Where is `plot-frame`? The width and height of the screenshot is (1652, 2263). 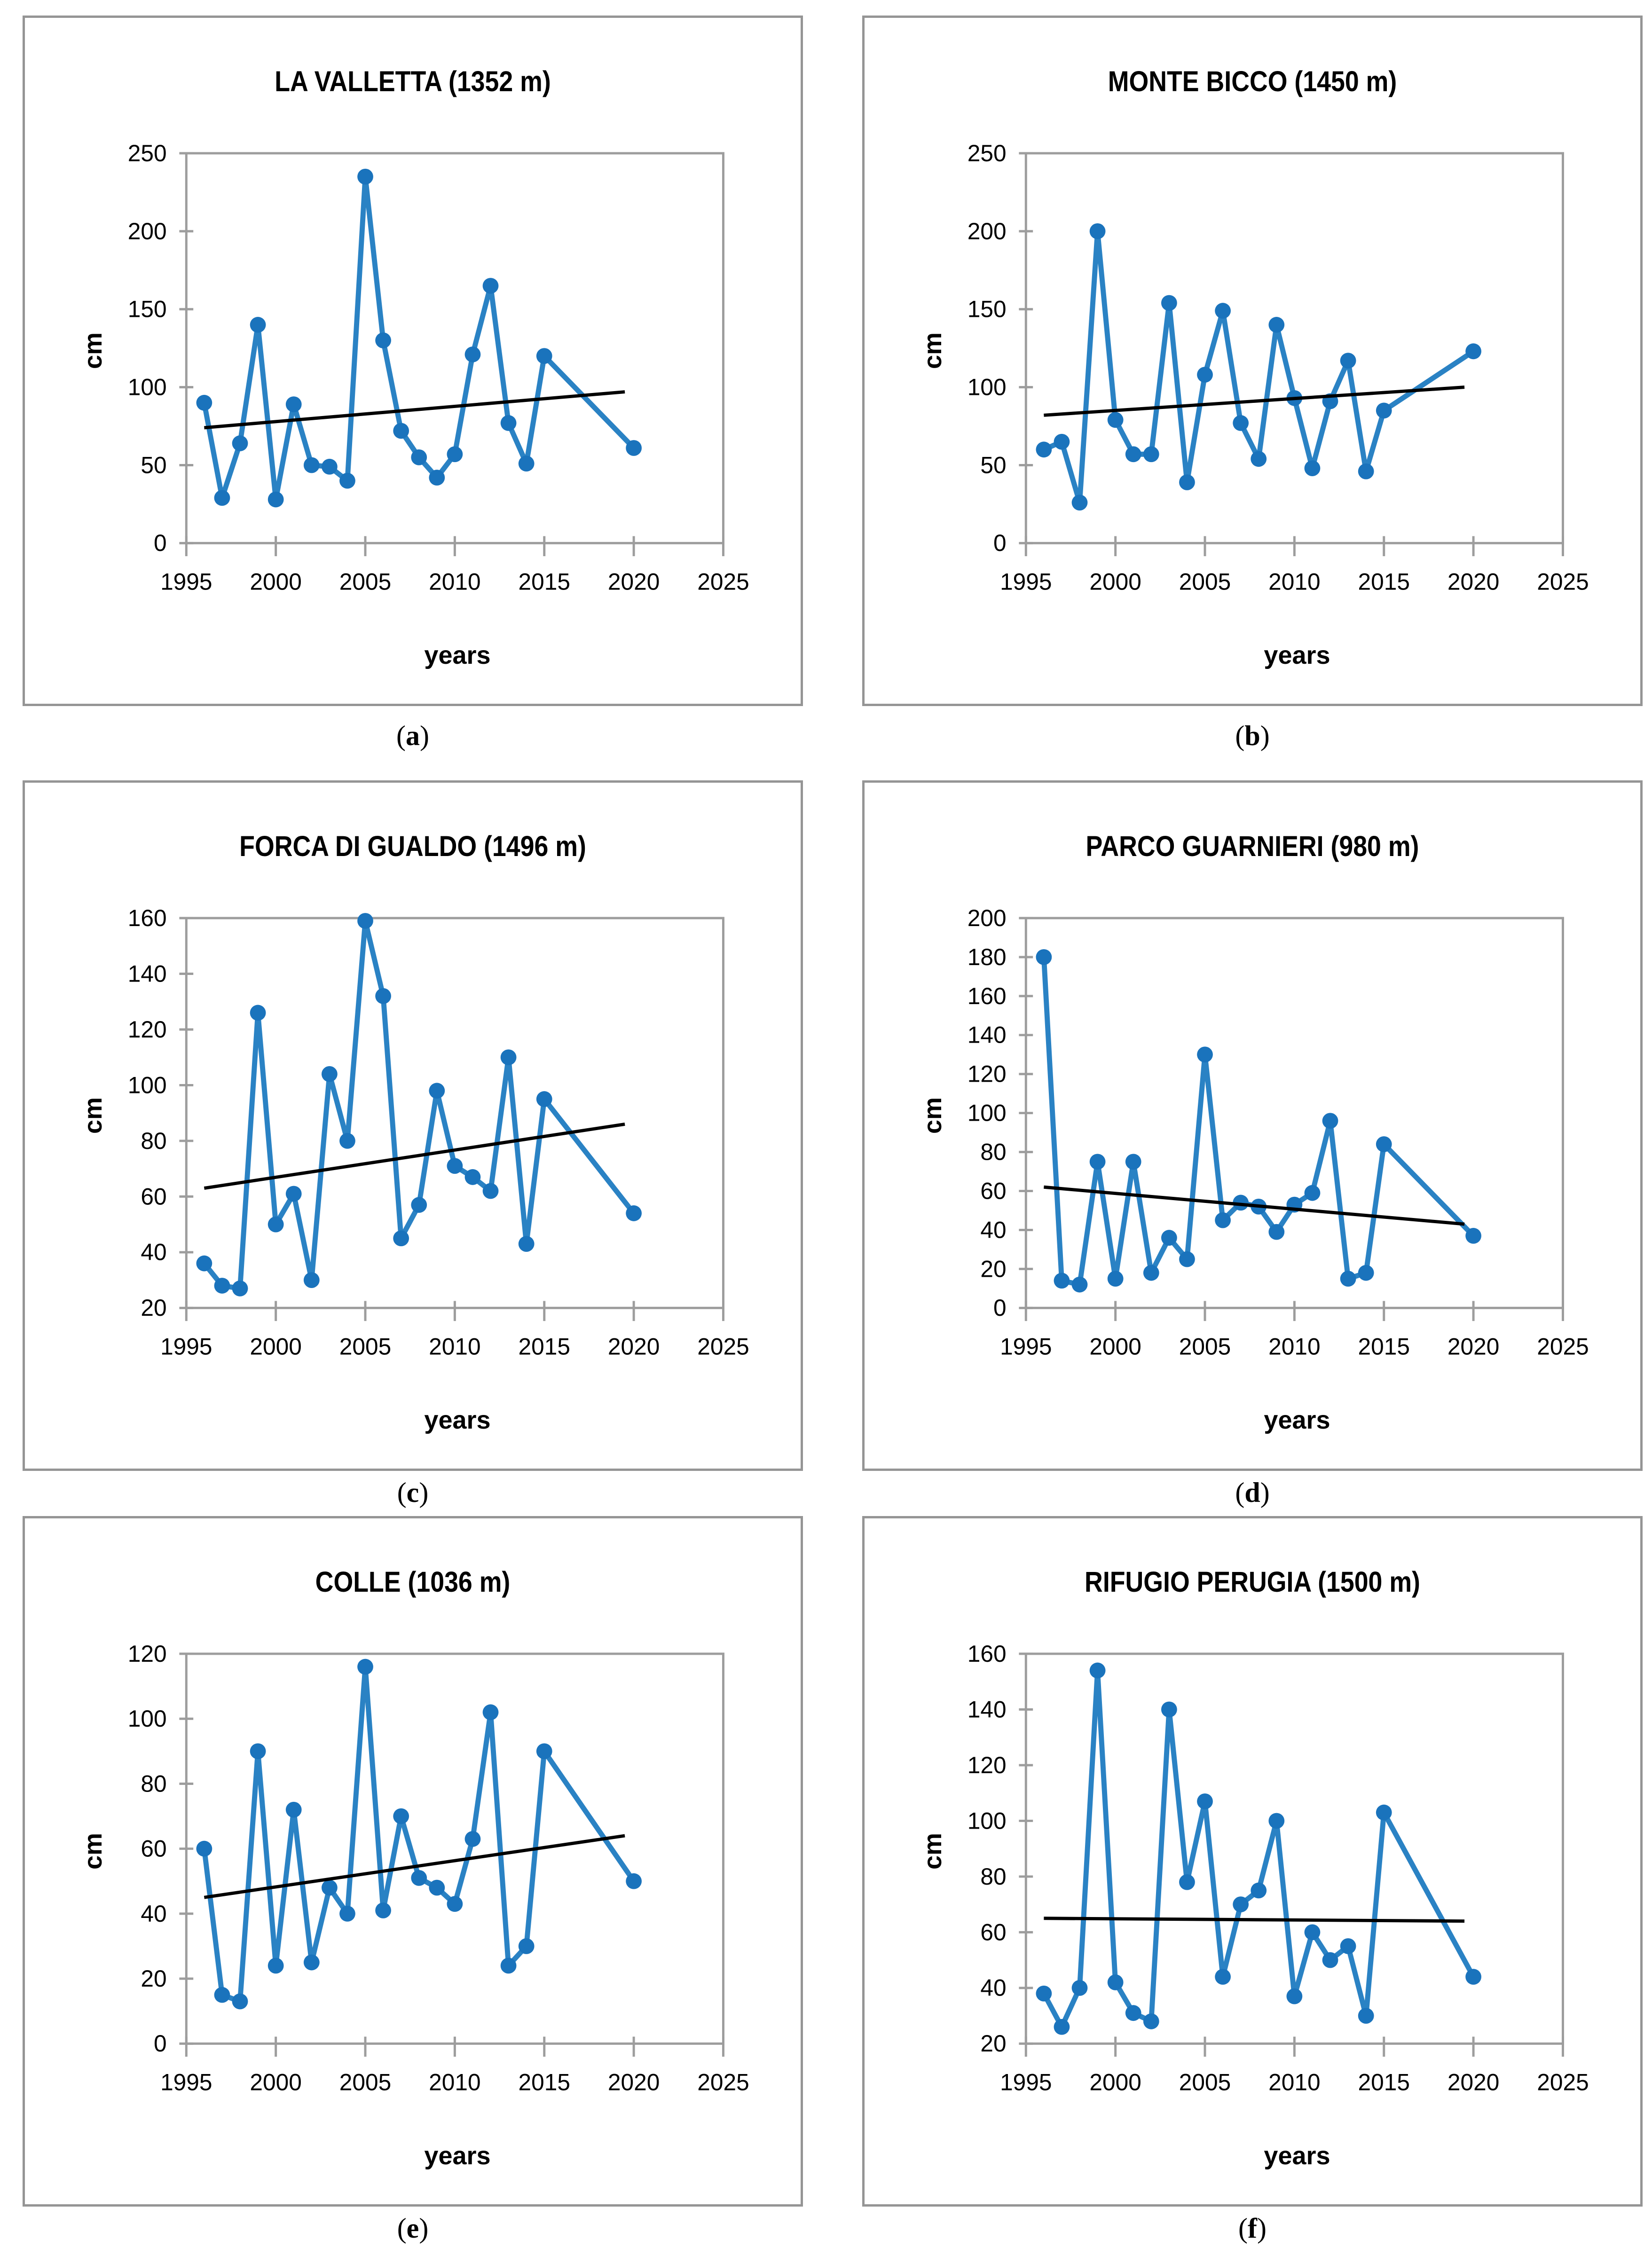 plot-frame is located at coordinates (455, 348).